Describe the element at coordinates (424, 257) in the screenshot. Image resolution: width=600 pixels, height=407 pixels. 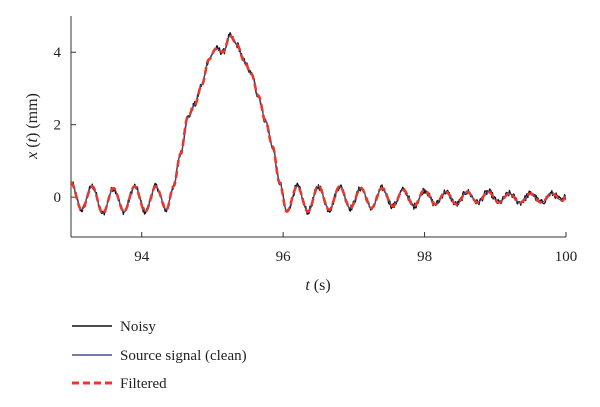
I see `x-tick-label: 98` at that location.